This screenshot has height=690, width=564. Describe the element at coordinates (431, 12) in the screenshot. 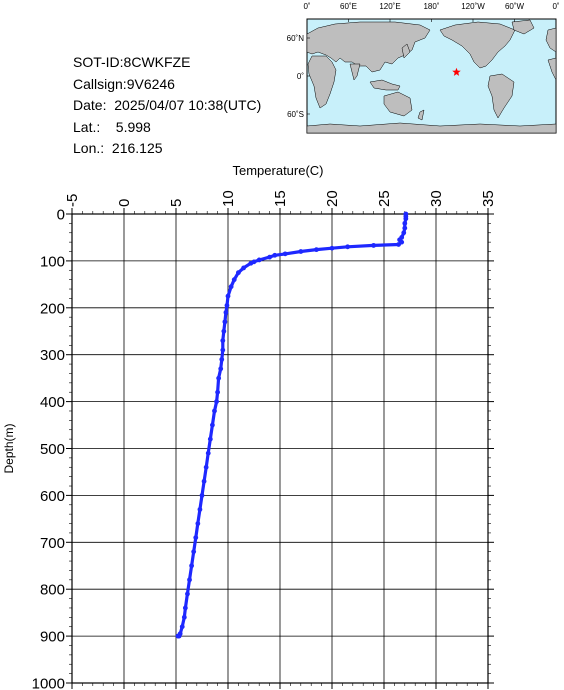

I see `map-longitude-labels: 0˚ 60˚E 120˚E 180˚ 120˚W 60˚W 0˚` at that location.